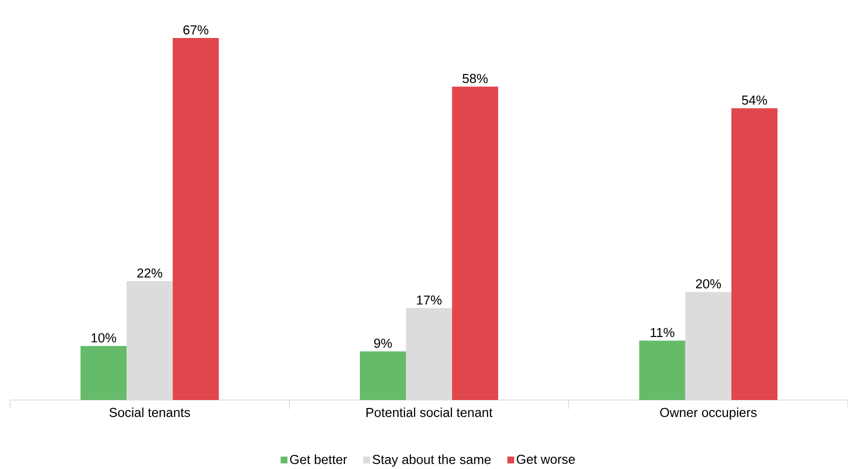 The width and height of the screenshot is (848, 469). I want to click on legend-label: Get worse, so click(545, 459).